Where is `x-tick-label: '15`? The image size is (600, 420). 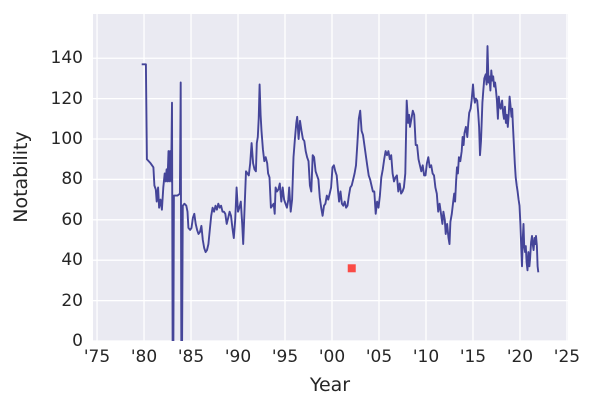
x-tick-label: '15 is located at coordinates (473, 357).